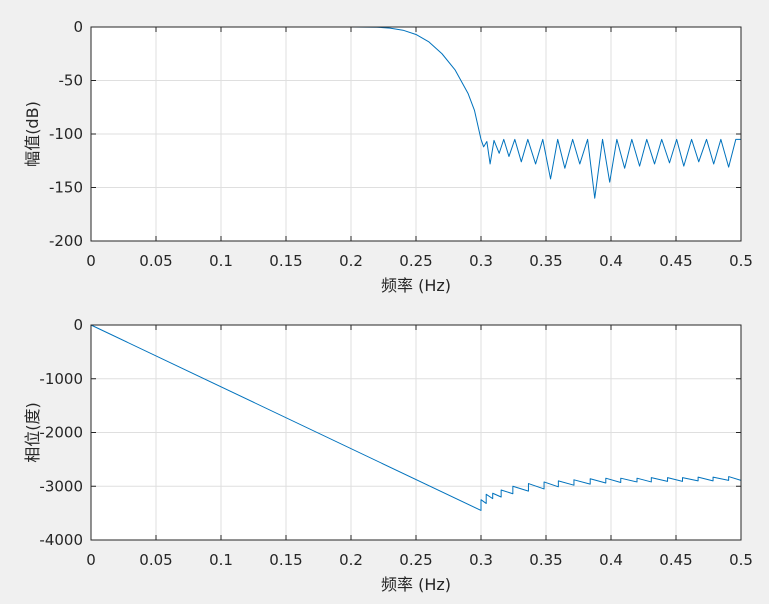 The image size is (769, 604). I want to click on phase-x-tick-label: 0.35, so click(545, 560).